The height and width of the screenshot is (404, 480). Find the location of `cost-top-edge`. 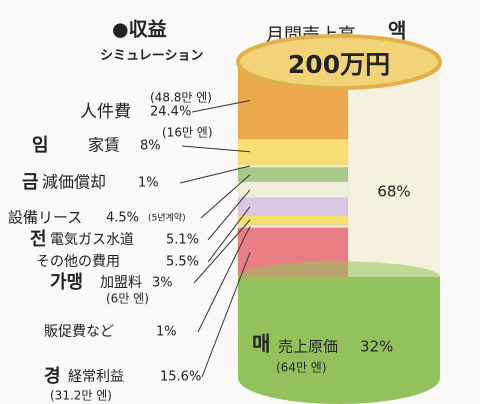

cost-top-edge is located at coordinates (339, 277).